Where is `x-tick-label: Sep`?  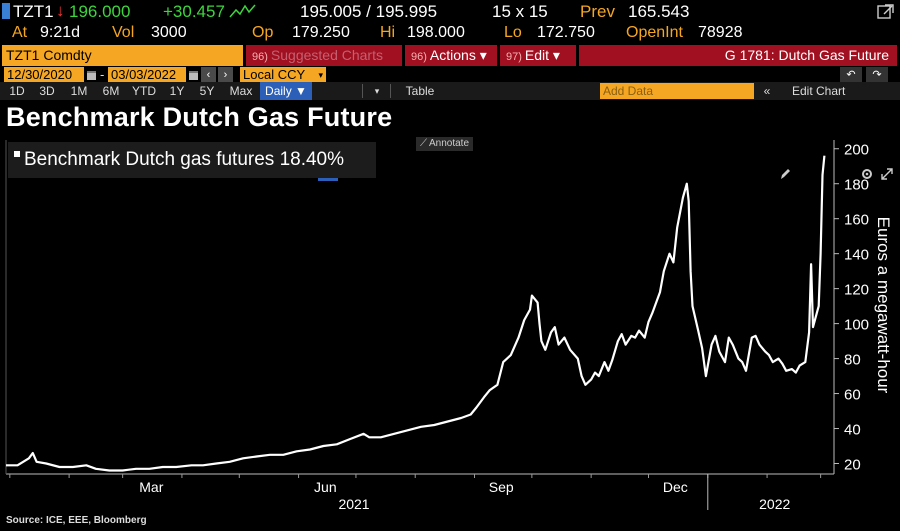 x-tick-label: Sep is located at coordinates (501, 487).